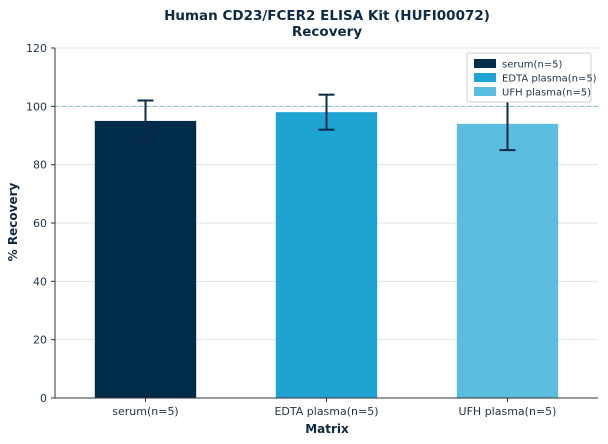  Describe the element at coordinates (43, 398) in the screenshot. I see `y-tick-label-0: 0` at that location.